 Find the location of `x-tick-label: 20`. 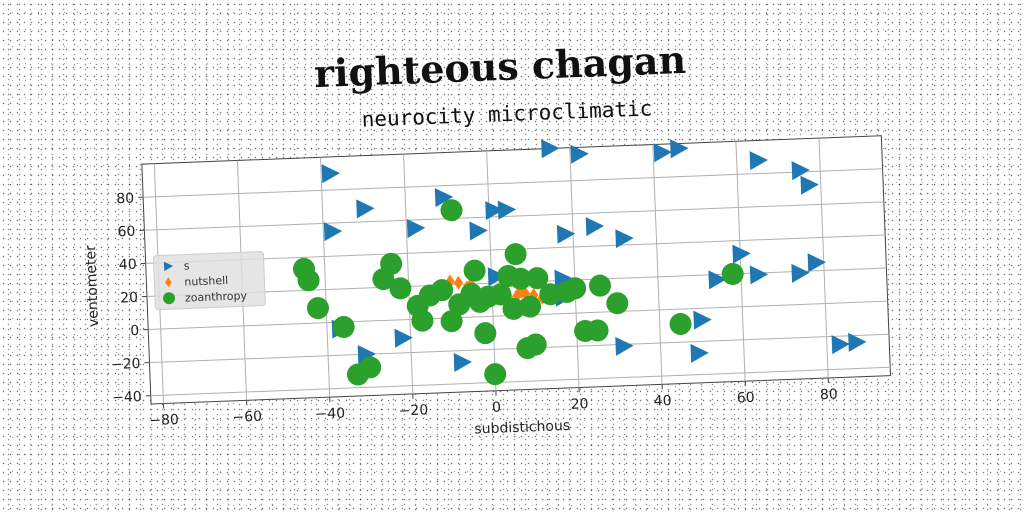

x-tick-label: 20 is located at coordinates (579, 404).